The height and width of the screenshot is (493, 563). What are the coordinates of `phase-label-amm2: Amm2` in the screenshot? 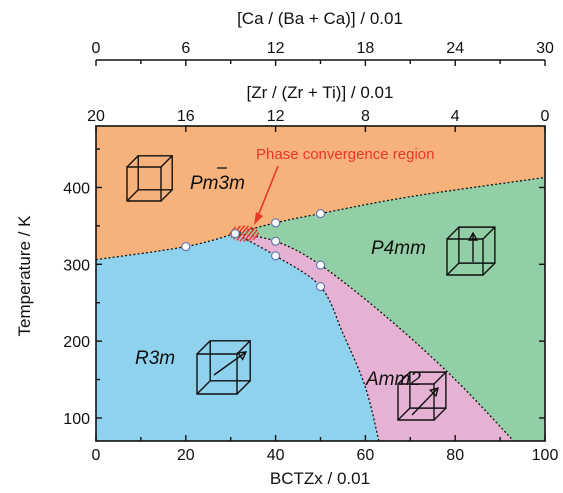 It's located at (393, 379).